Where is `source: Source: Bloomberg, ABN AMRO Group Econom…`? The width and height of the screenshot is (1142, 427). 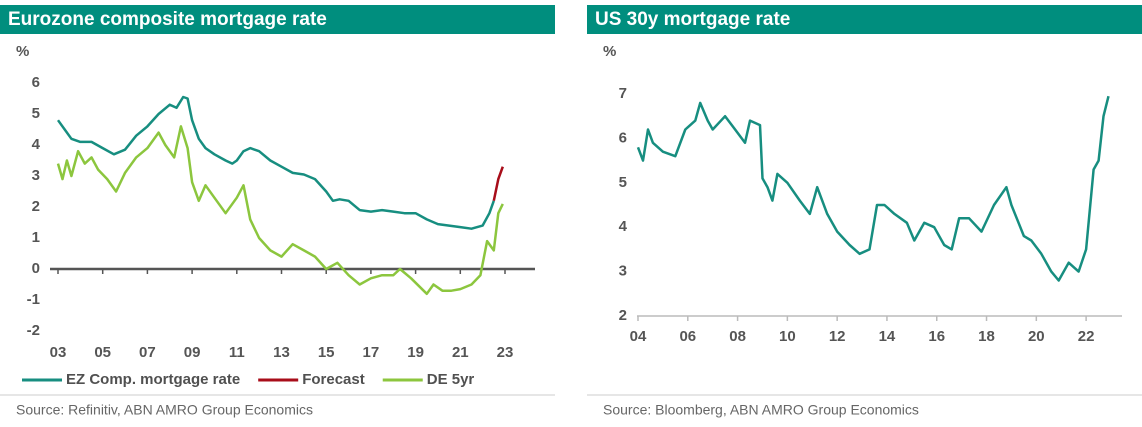
source: Source: Bloomberg, ABN AMRO Group Econom… is located at coordinates (761, 410).